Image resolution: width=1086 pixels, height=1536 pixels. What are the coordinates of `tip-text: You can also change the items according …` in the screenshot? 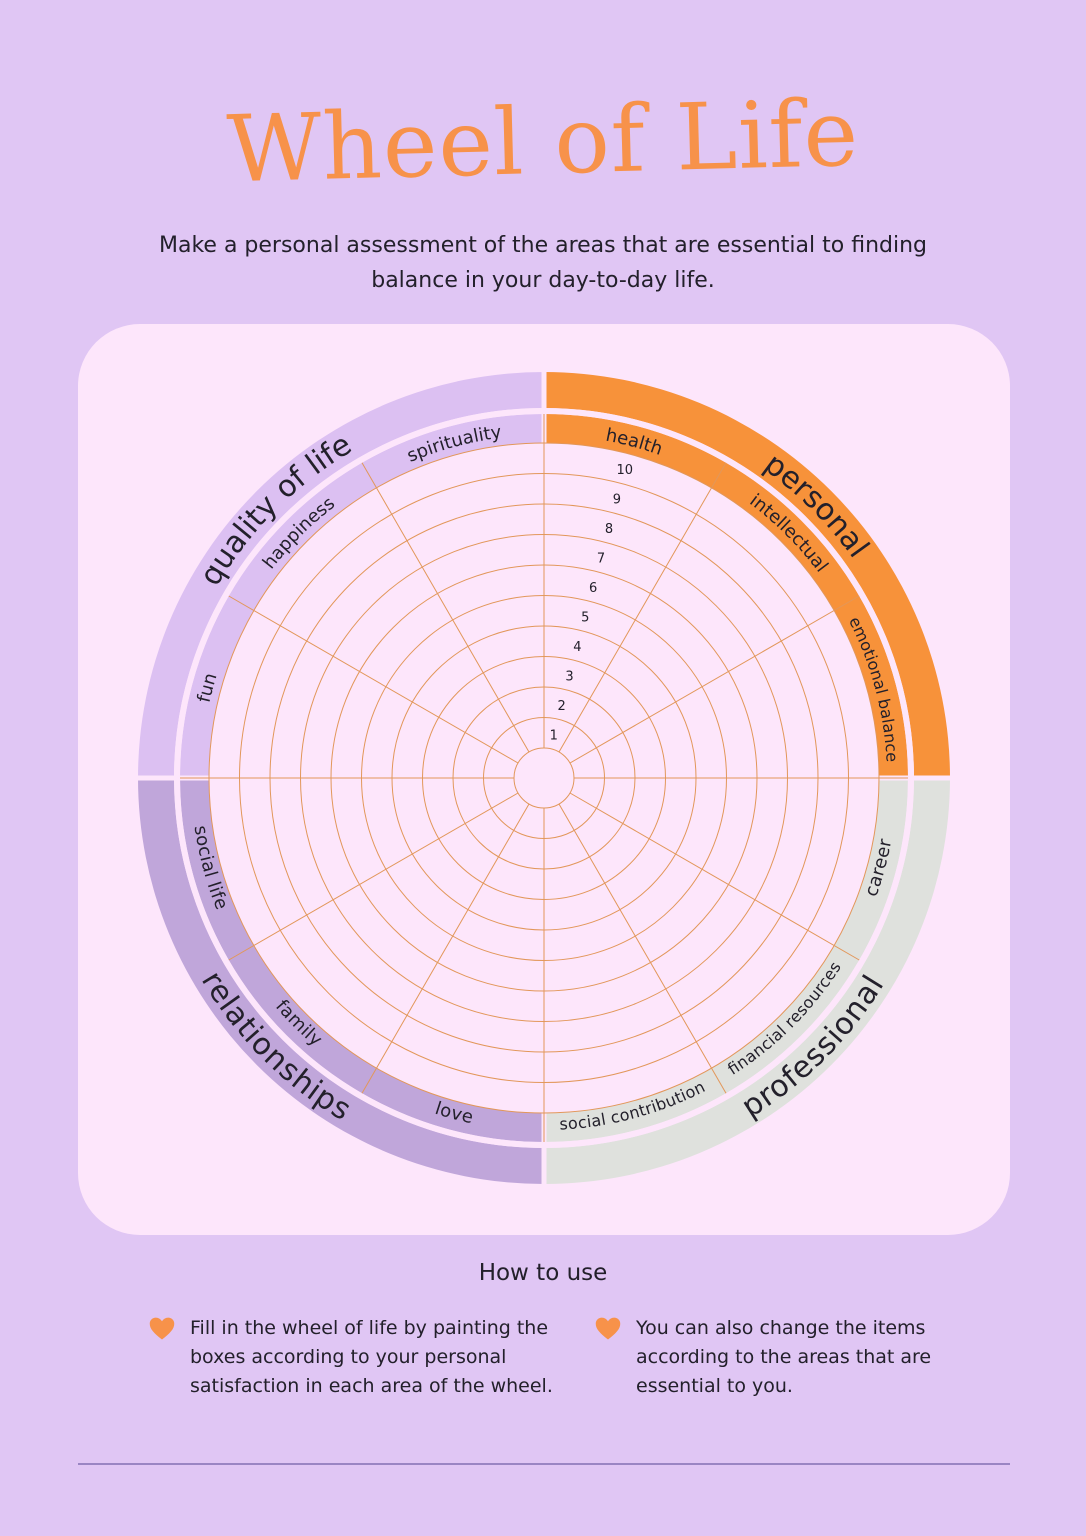 It's located at (784, 1357).